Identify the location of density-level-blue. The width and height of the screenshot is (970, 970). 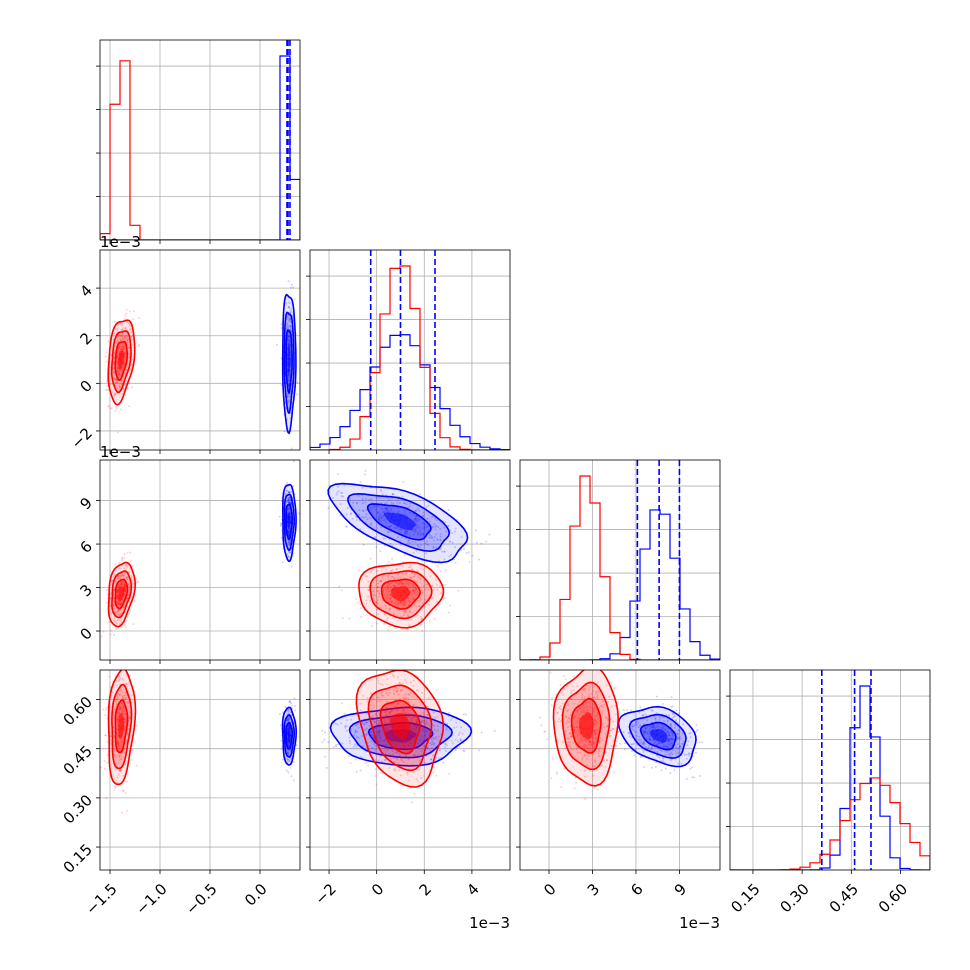
(400, 521).